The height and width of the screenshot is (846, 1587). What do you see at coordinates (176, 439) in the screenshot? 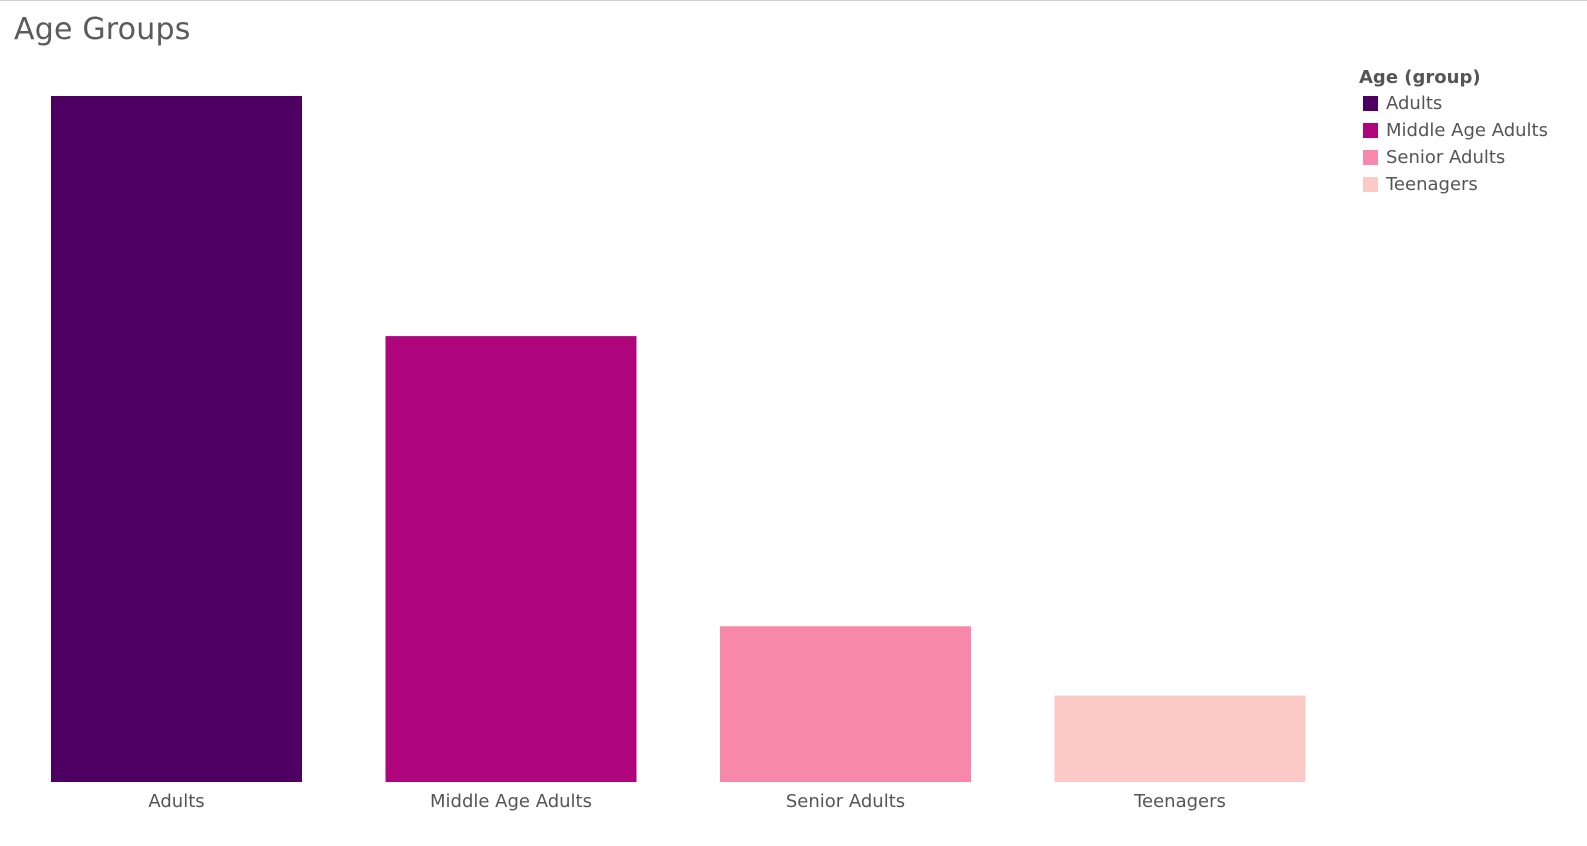
I see `bar-adults` at bounding box center [176, 439].